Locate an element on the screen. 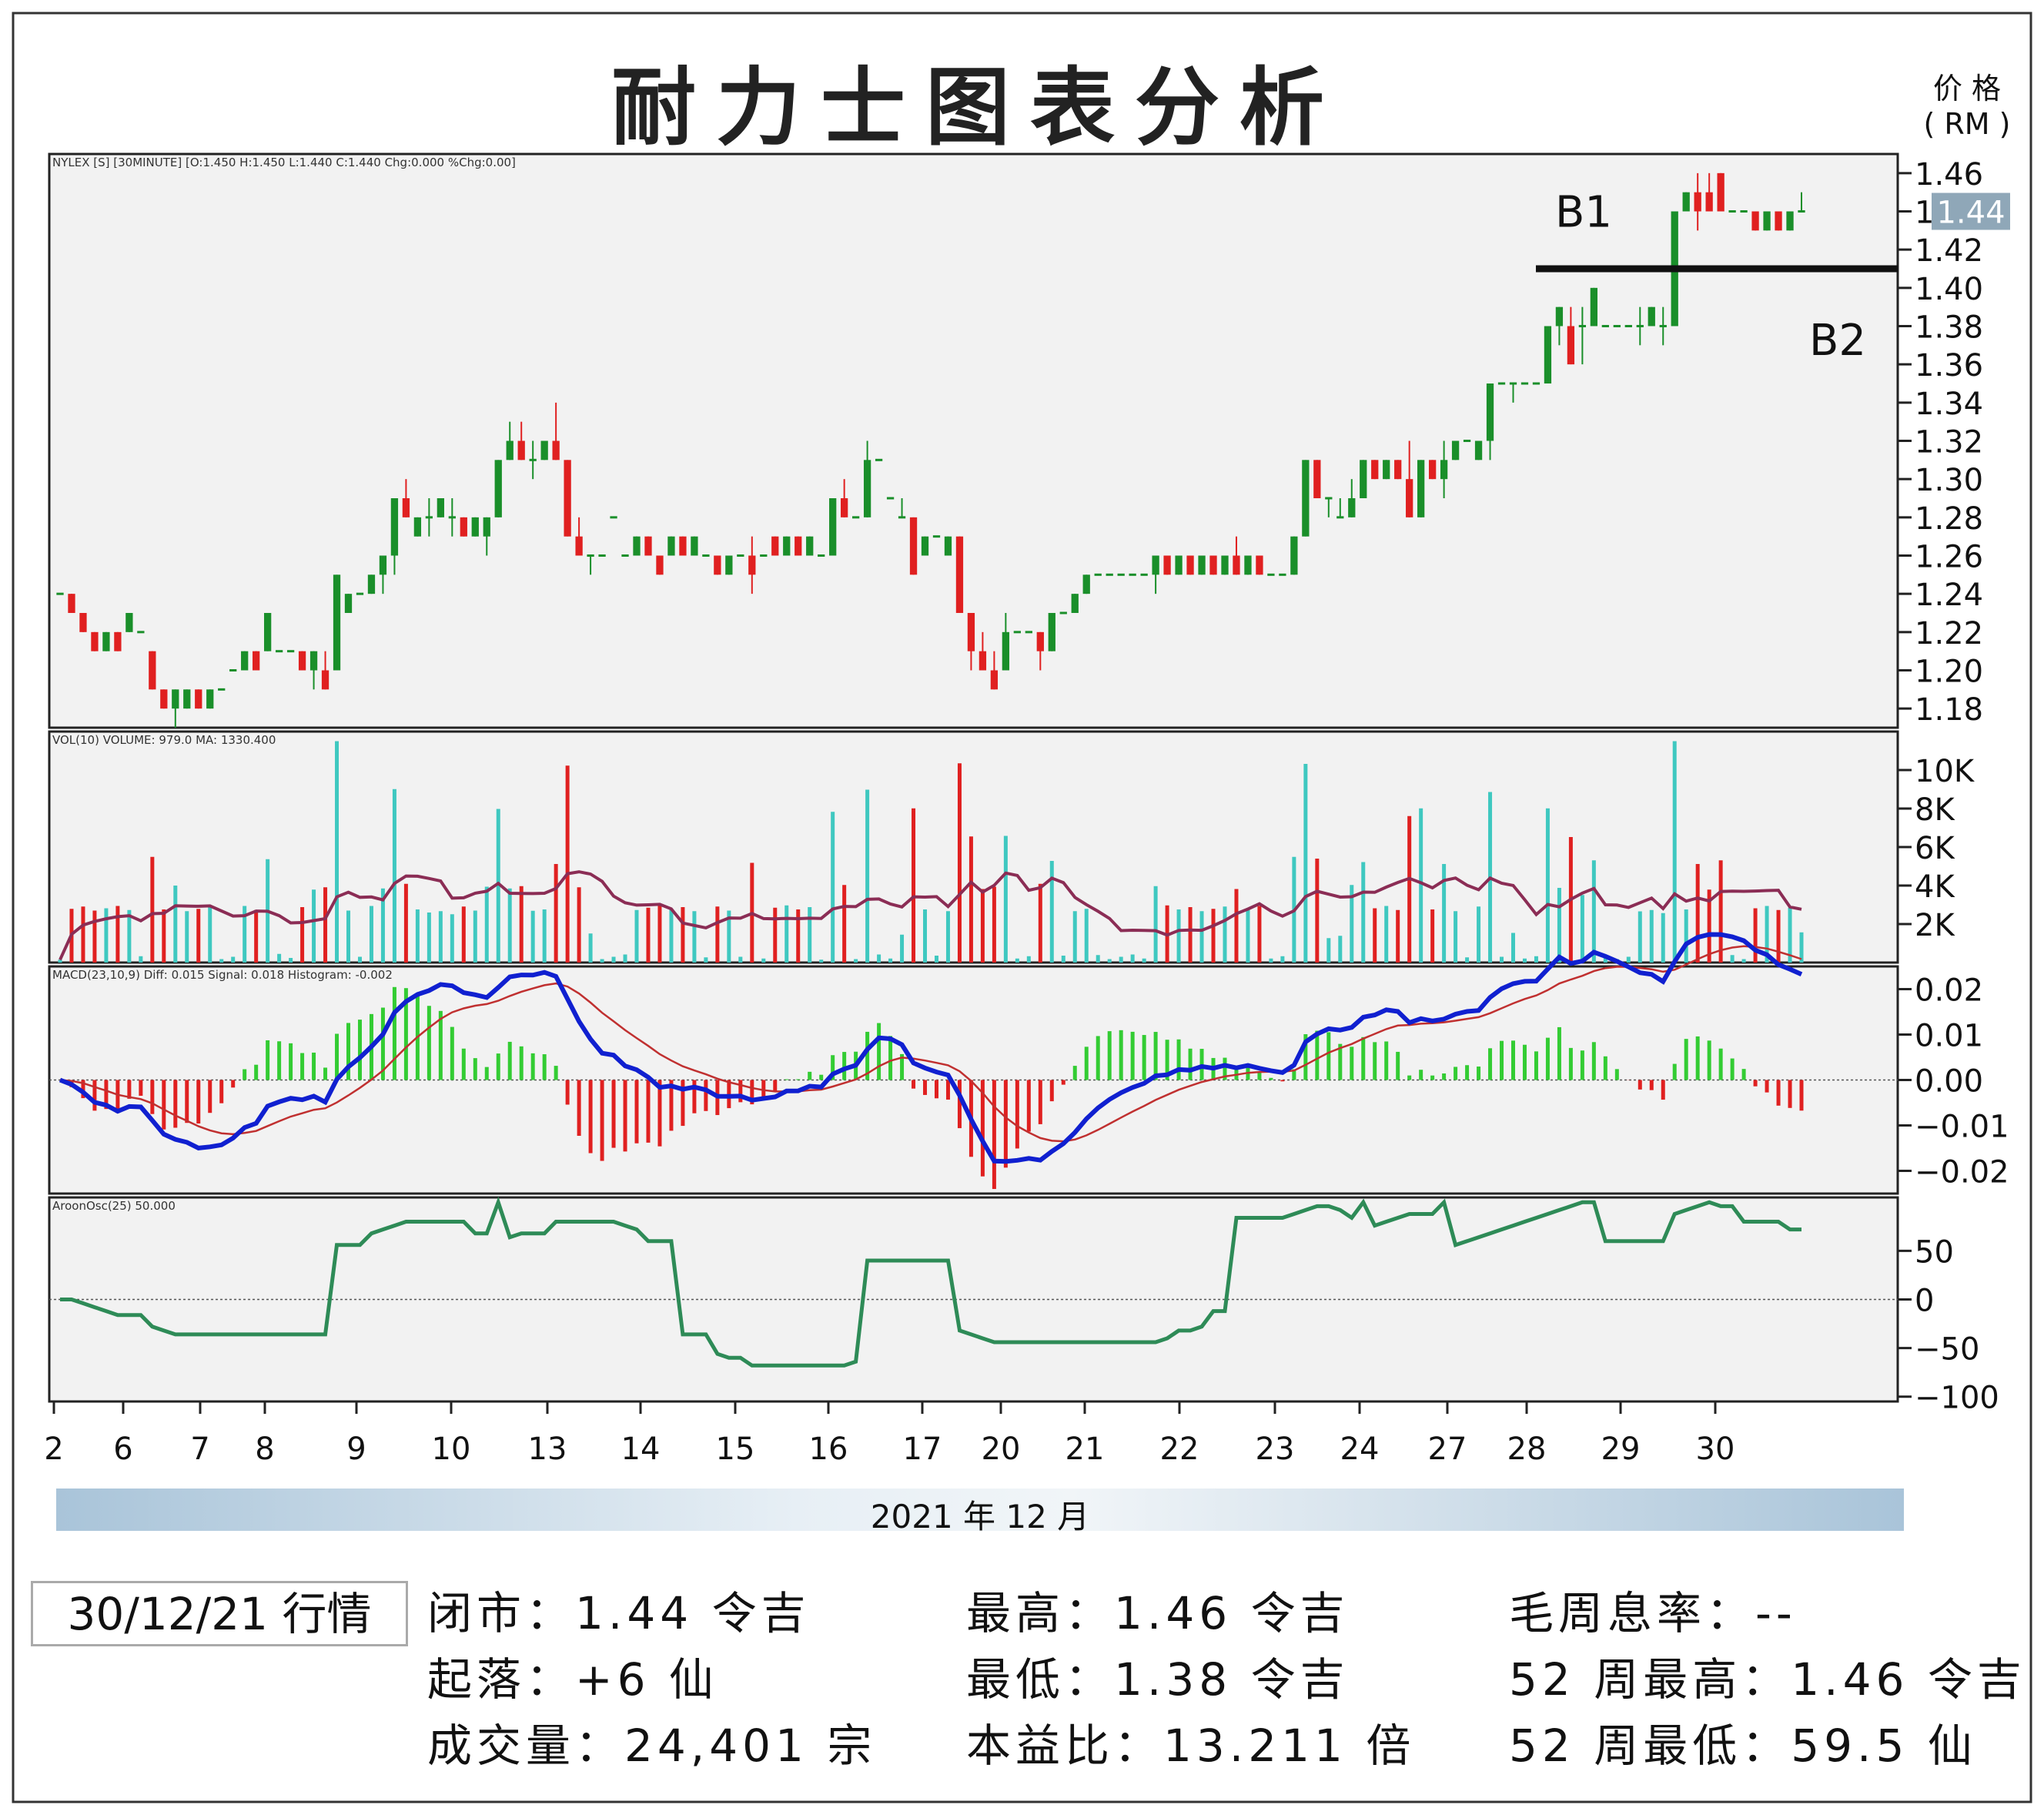 This screenshot has height=1815, width=2044. stat-52w-low: 52 周最低：59.5 仙 is located at coordinates (1743, 1746).